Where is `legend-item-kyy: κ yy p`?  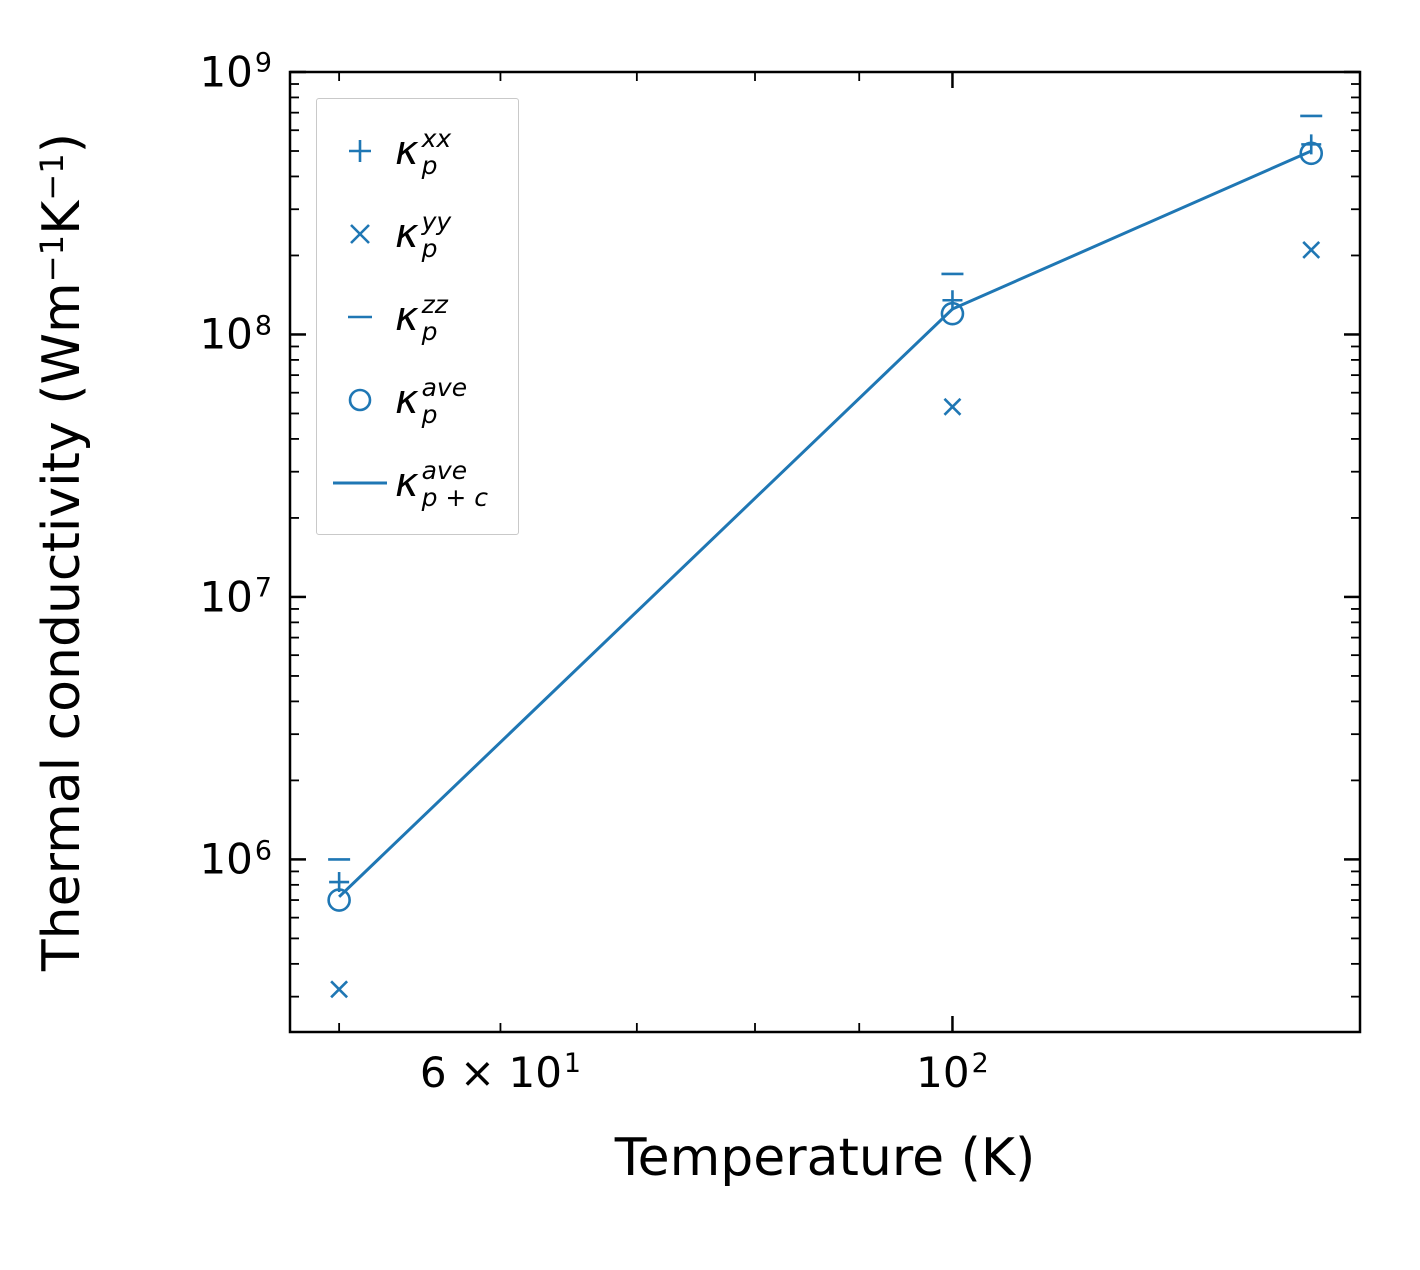
legend-item-kyy: κ yy p is located at coordinates (406, 233).